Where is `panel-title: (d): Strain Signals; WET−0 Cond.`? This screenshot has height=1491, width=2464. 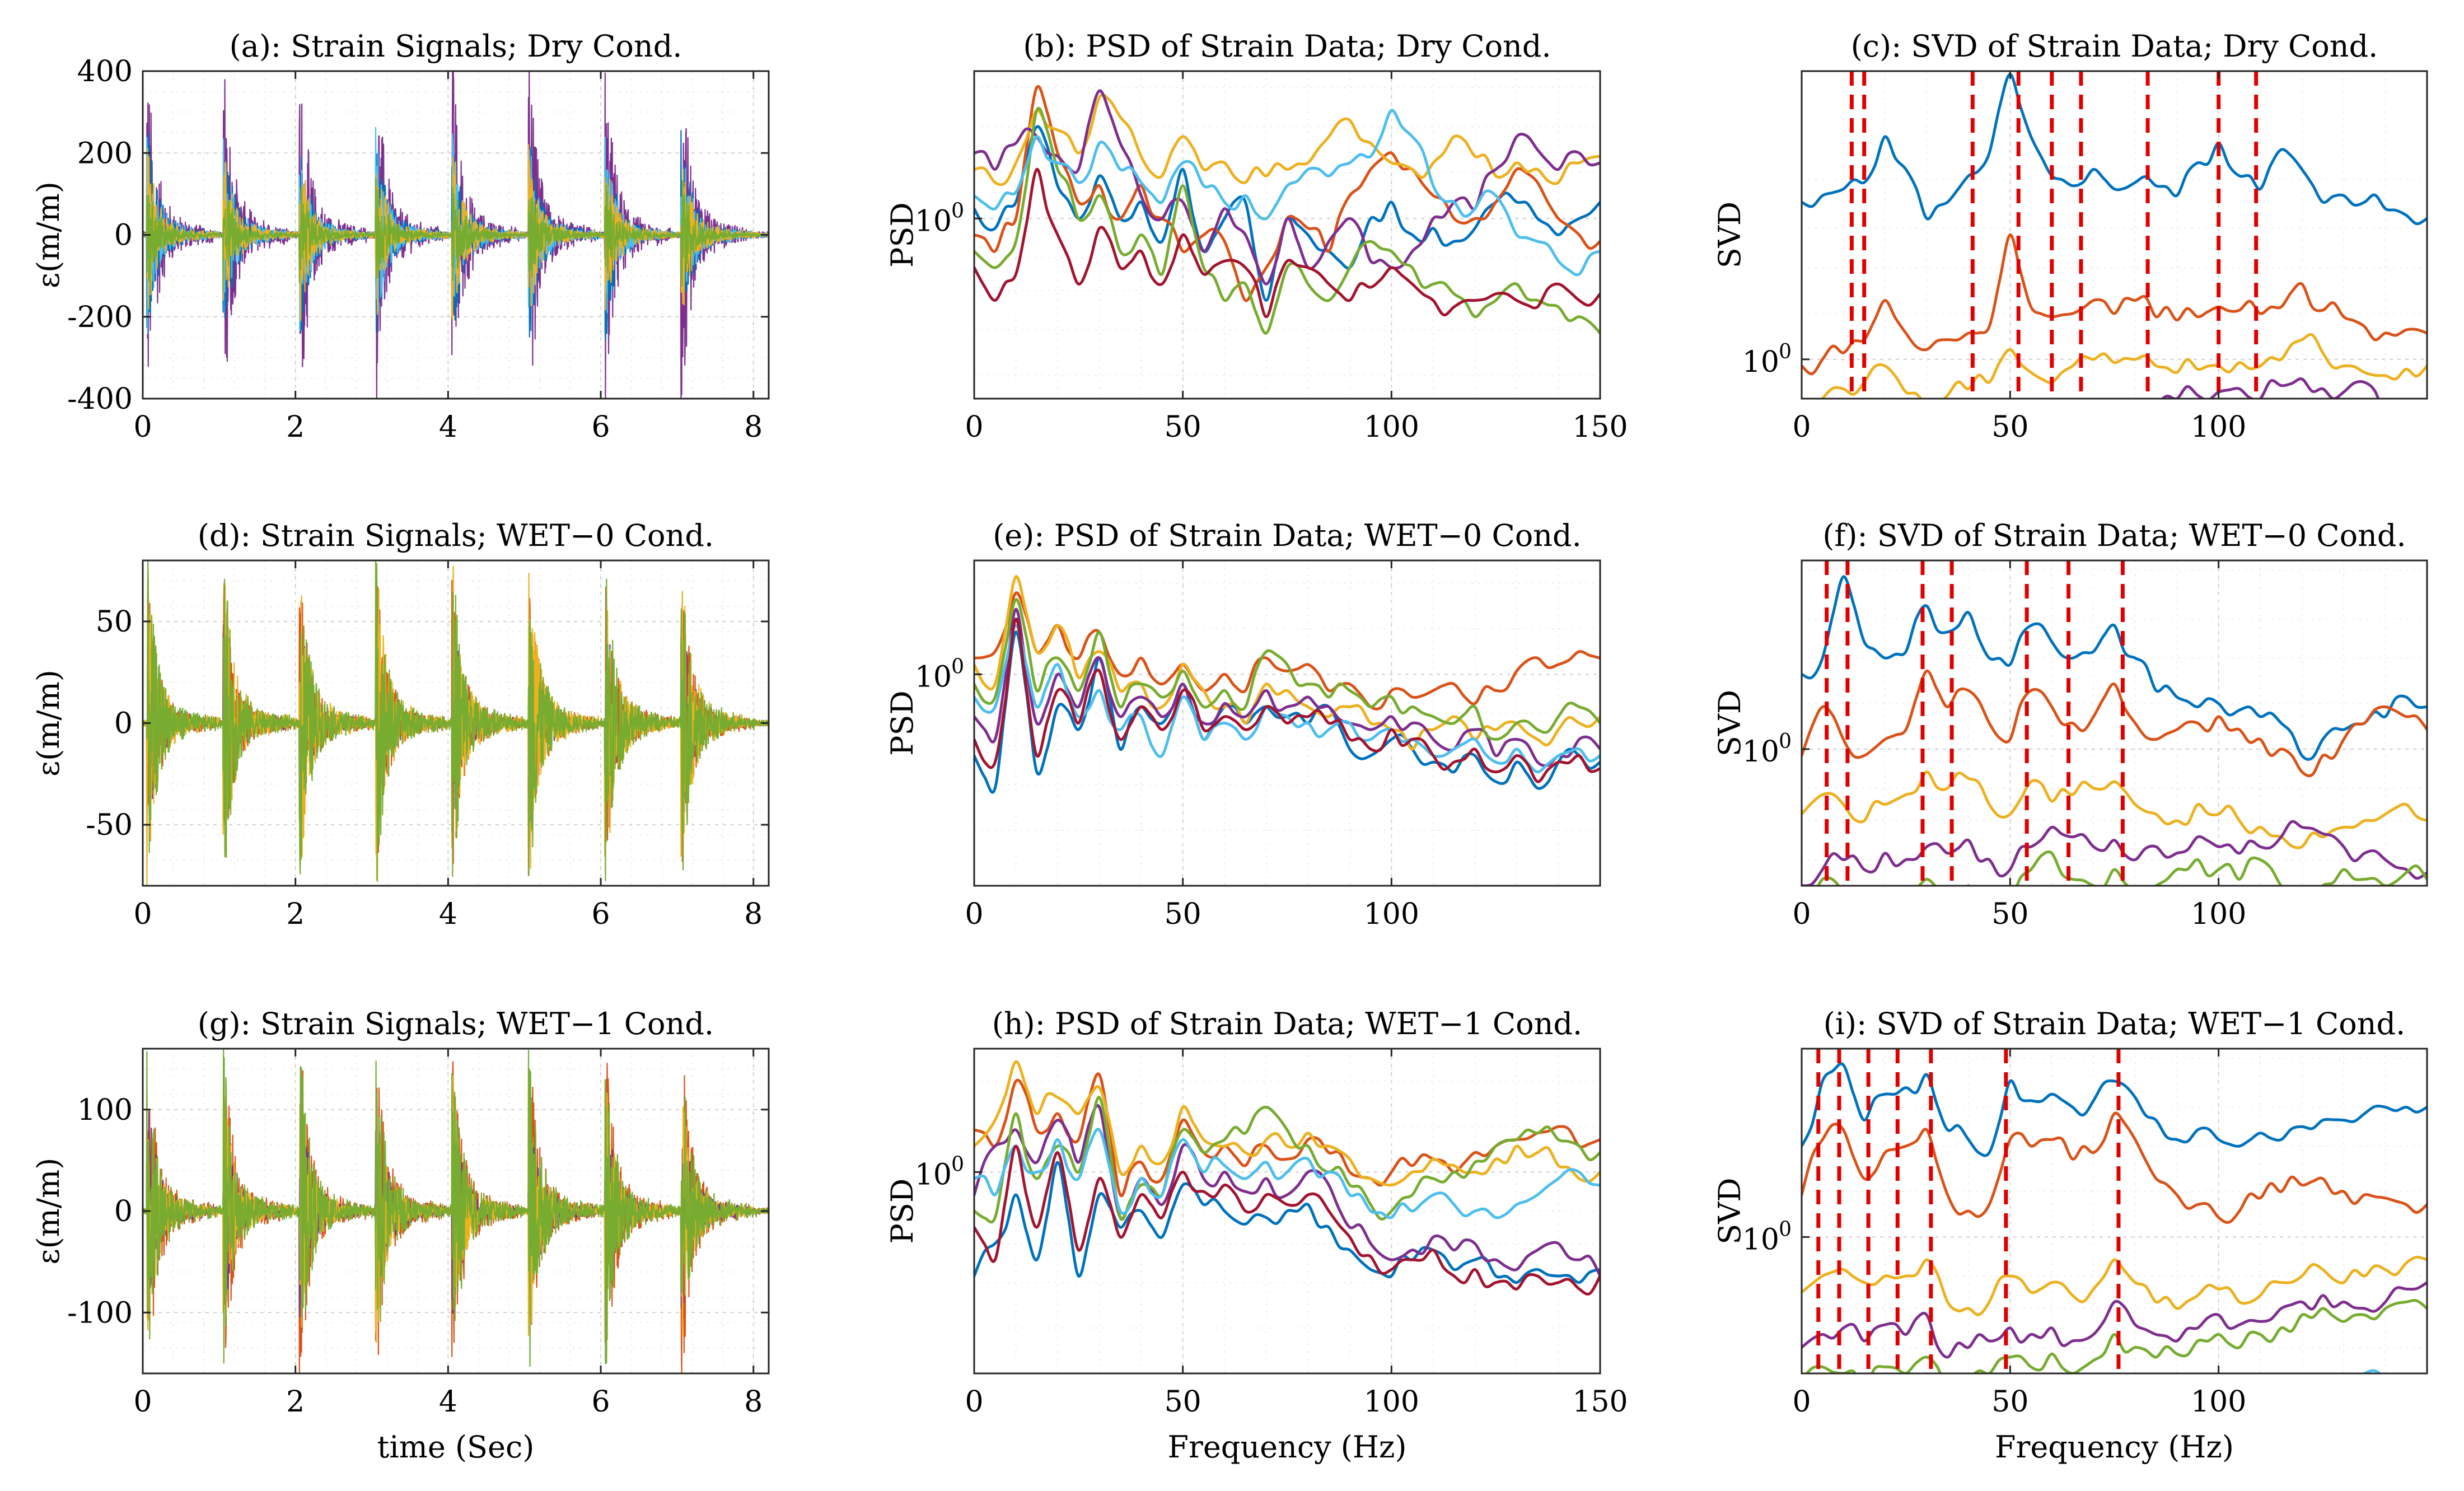 panel-title: (d): Strain Signals; WET−0 Cond. is located at coordinates (456, 535).